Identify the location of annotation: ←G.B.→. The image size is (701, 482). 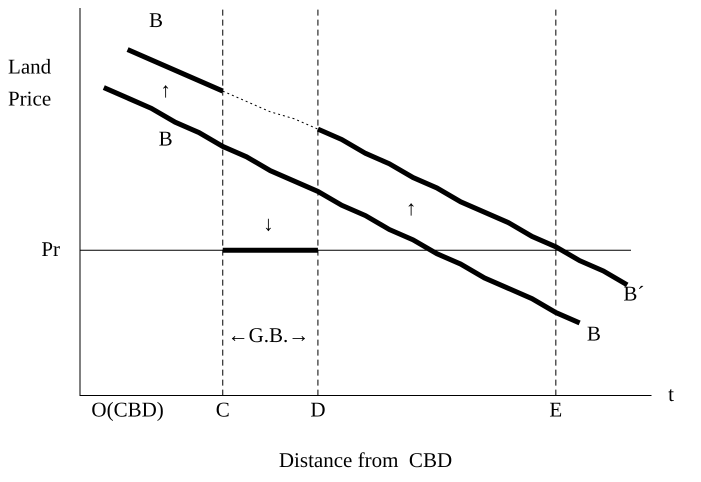
(269, 335).